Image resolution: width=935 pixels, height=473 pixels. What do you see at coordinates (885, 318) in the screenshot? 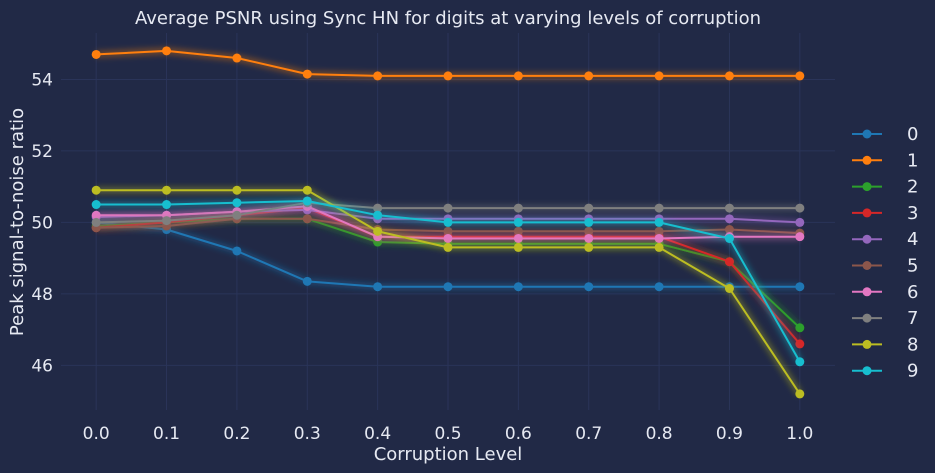
I see `legend-item-7: 7` at bounding box center [885, 318].